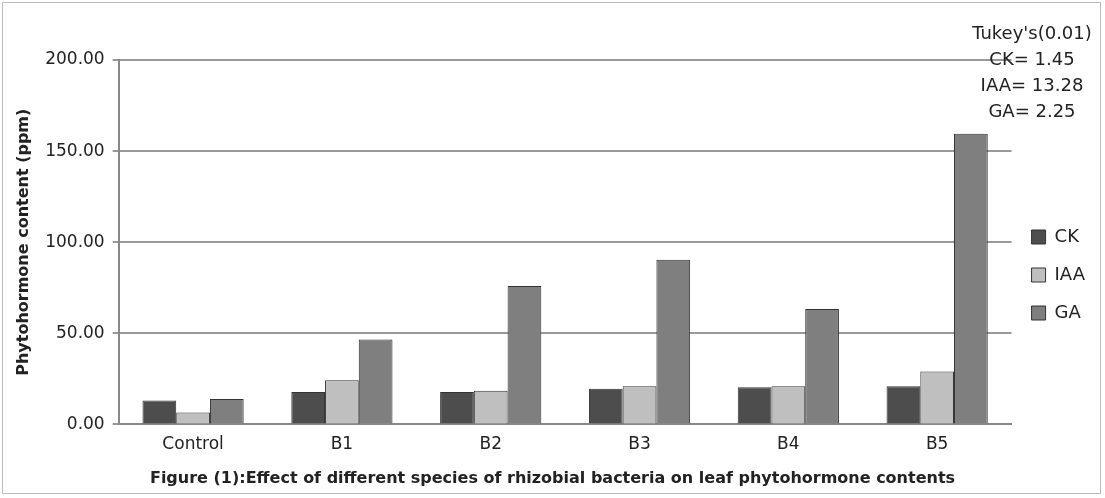 Image resolution: width=1105 pixels, height=498 pixels. I want to click on text: Tukey's(0.01), so click(1032, 33).